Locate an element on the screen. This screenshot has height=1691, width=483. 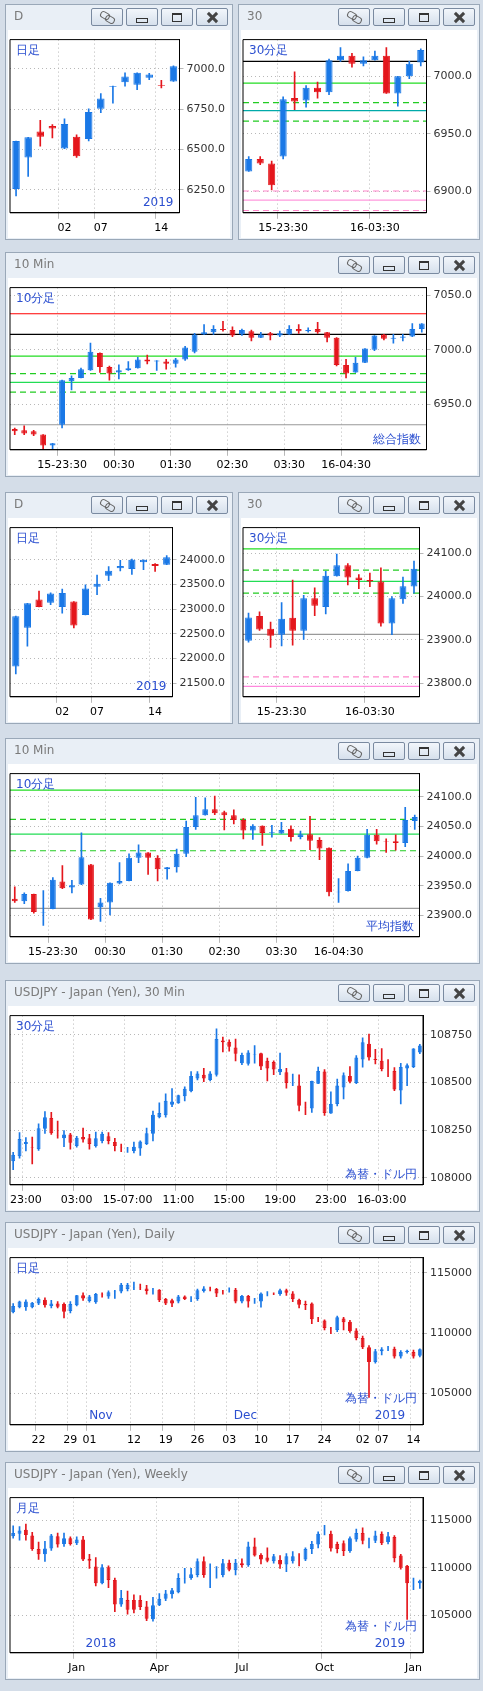
y-tick-label: 23950.0 is located at coordinates (449, 885).